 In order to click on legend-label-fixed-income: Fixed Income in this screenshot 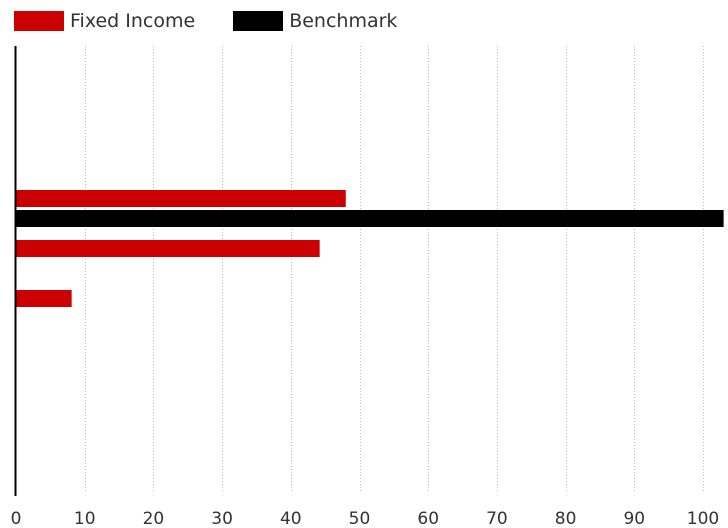, I will do `click(133, 21)`.